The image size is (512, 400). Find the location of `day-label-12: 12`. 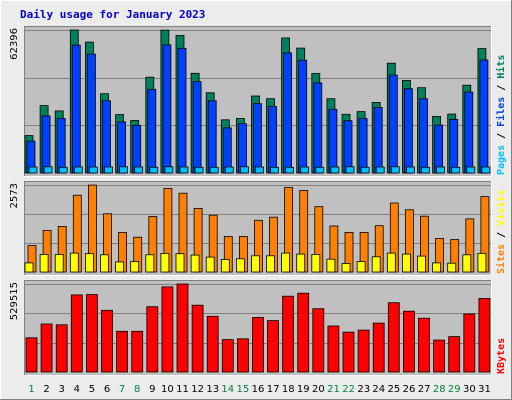

day-label-12: 12 is located at coordinates (197, 389).